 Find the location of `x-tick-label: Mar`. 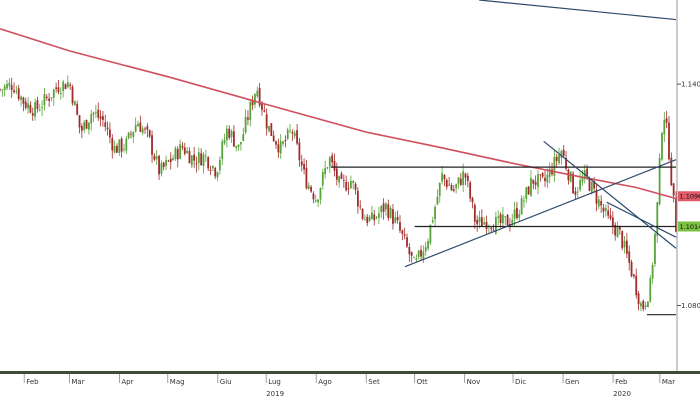

x-tick-label: Mar is located at coordinates (668, 382).